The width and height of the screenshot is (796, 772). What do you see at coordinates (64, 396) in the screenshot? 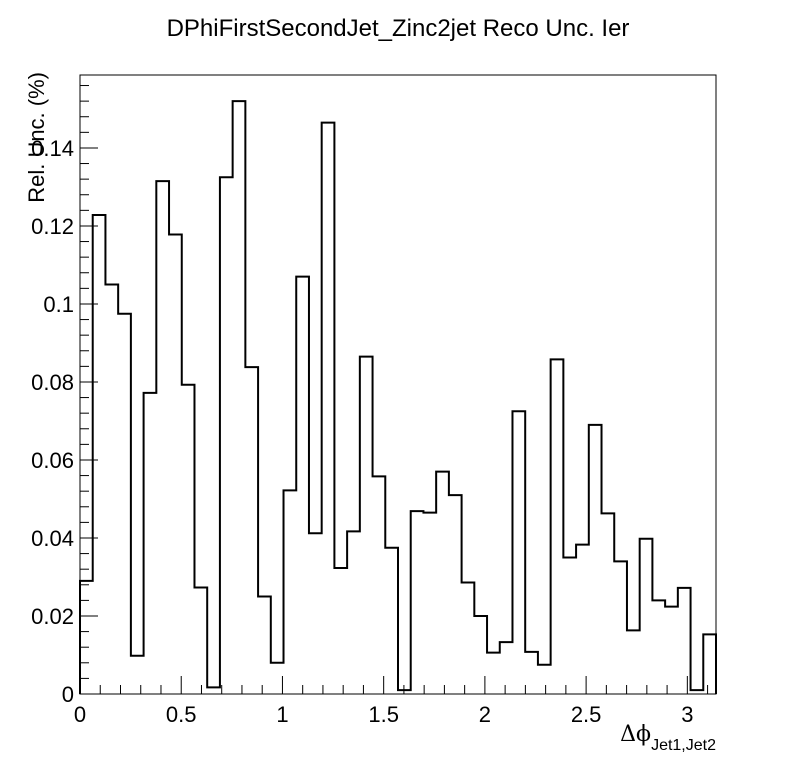
I see `y-axis: 0 0.02 0.04 0.06 0.08 0.1 0.12 0.14` at bounding box center [64, 396].